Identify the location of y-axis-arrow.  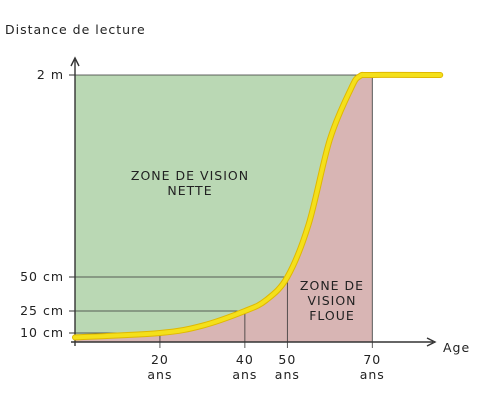
(75, 61).